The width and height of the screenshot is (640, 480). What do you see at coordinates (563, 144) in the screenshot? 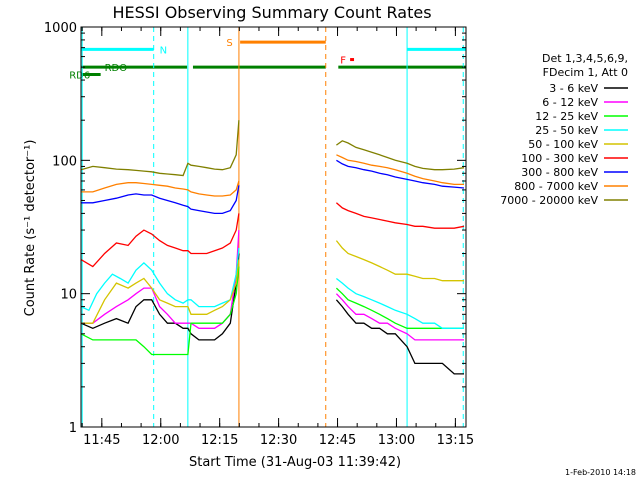
I see `legend-entry-label: 50 - 100 keV` at bounding box center [563, 144].